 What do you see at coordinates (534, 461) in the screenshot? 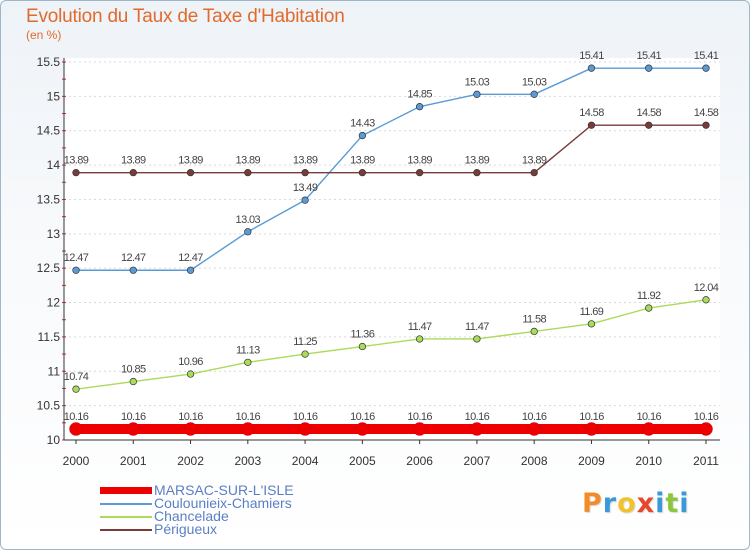
I see `x-tick-label: 2008` at bounding box center [534, 461].